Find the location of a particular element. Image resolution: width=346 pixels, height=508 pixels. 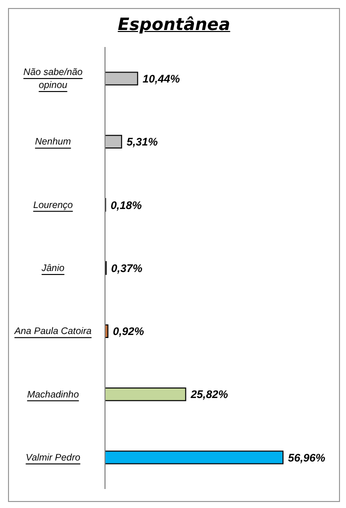

data-label: 10,44% is located at coordinates (161, 79).